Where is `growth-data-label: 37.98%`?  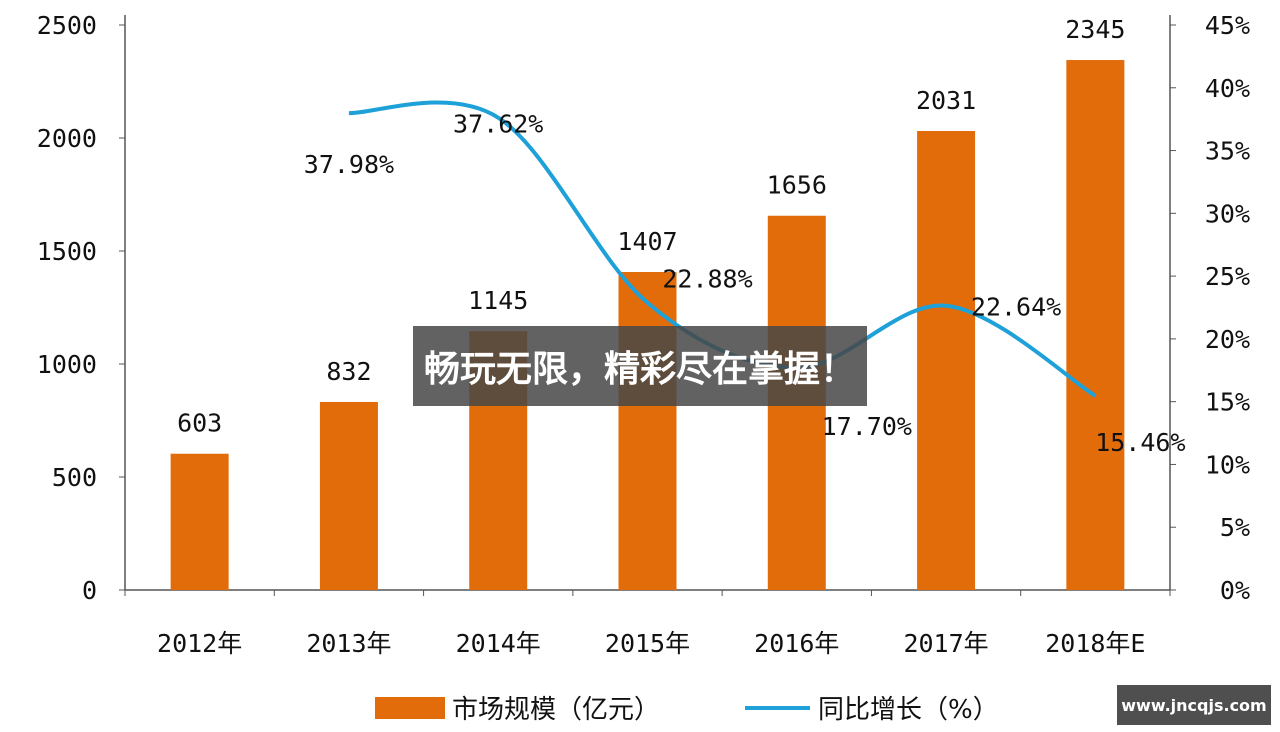
growth-data-label: 37.98% is located at coordinates (349, 164).